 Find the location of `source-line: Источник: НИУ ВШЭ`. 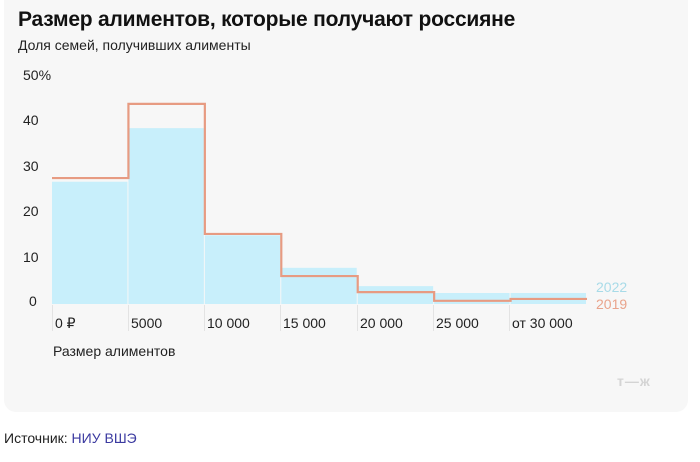

source-line: Источник: НИУ ВШЭ is located at coordinates (70, 438).